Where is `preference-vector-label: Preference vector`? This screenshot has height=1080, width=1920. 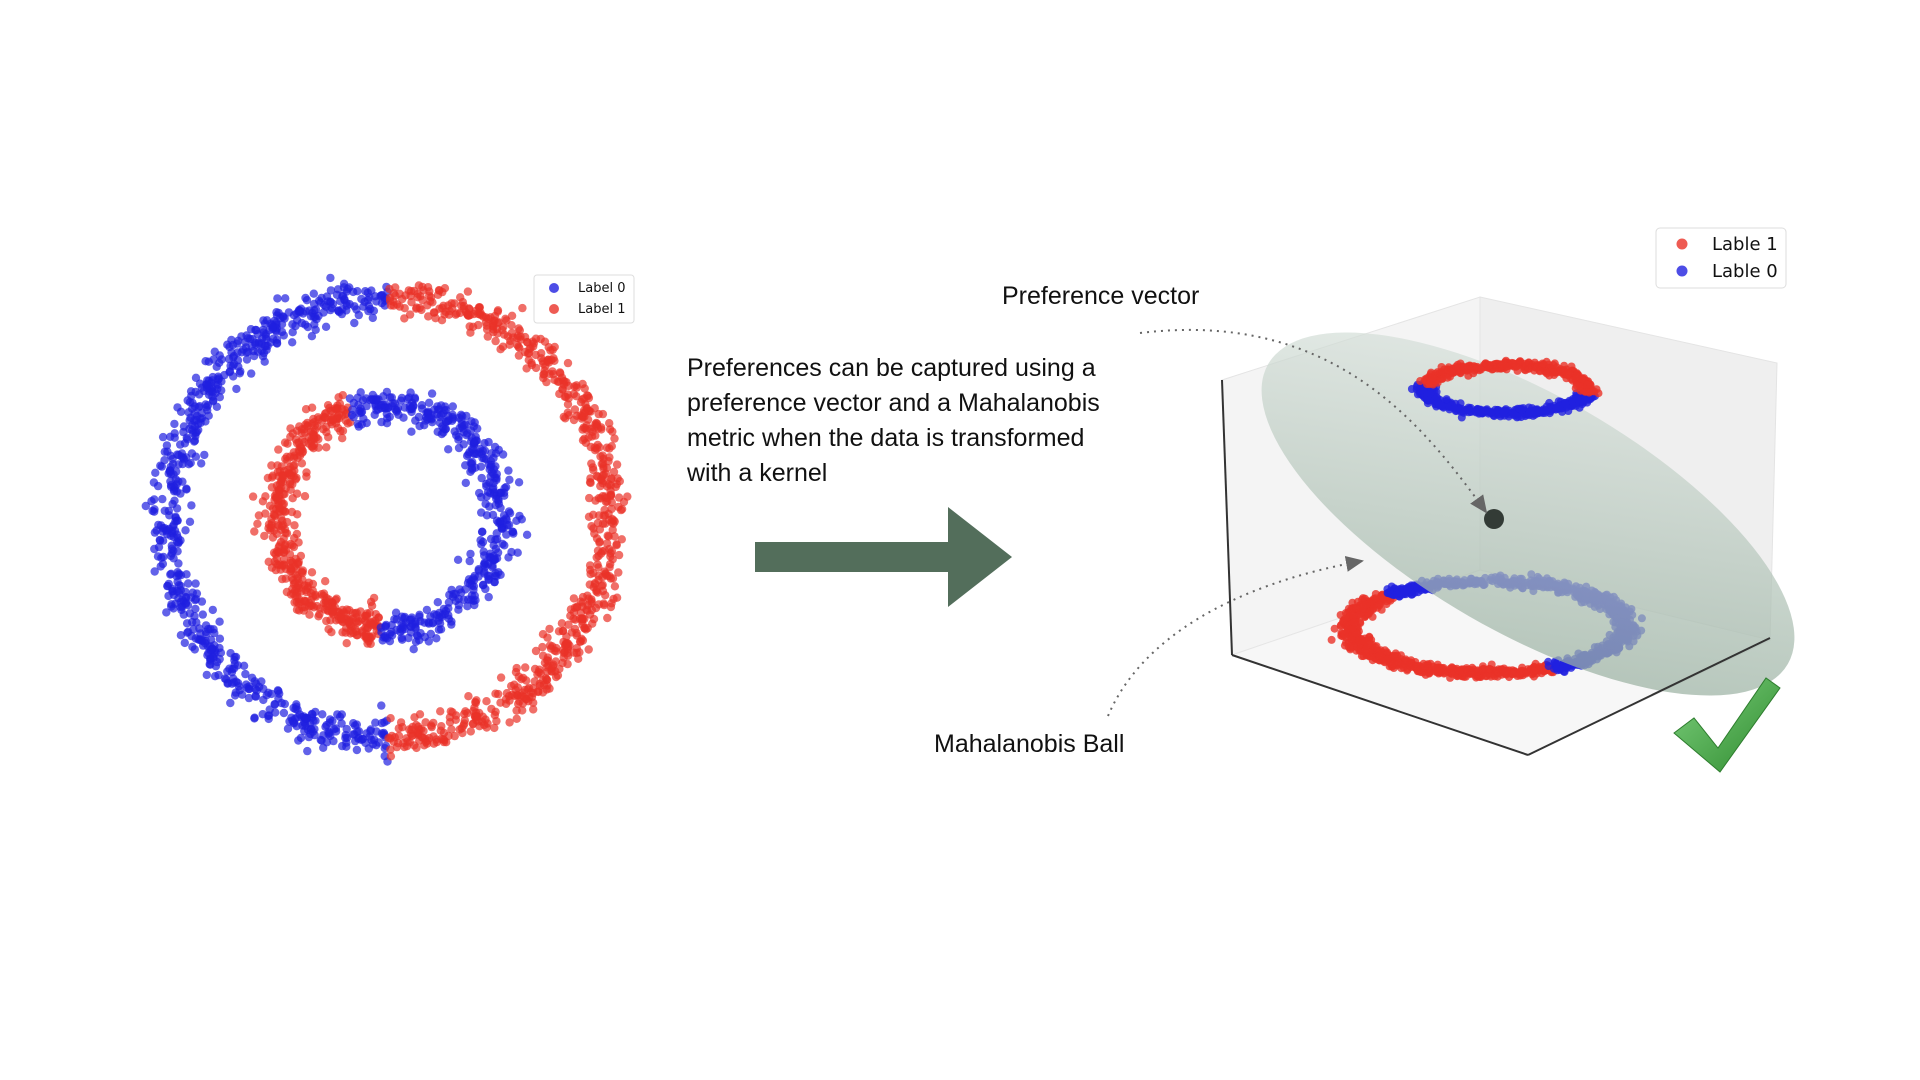
preference-vector-label: Preference vector is located at coordinates (1100, 296).